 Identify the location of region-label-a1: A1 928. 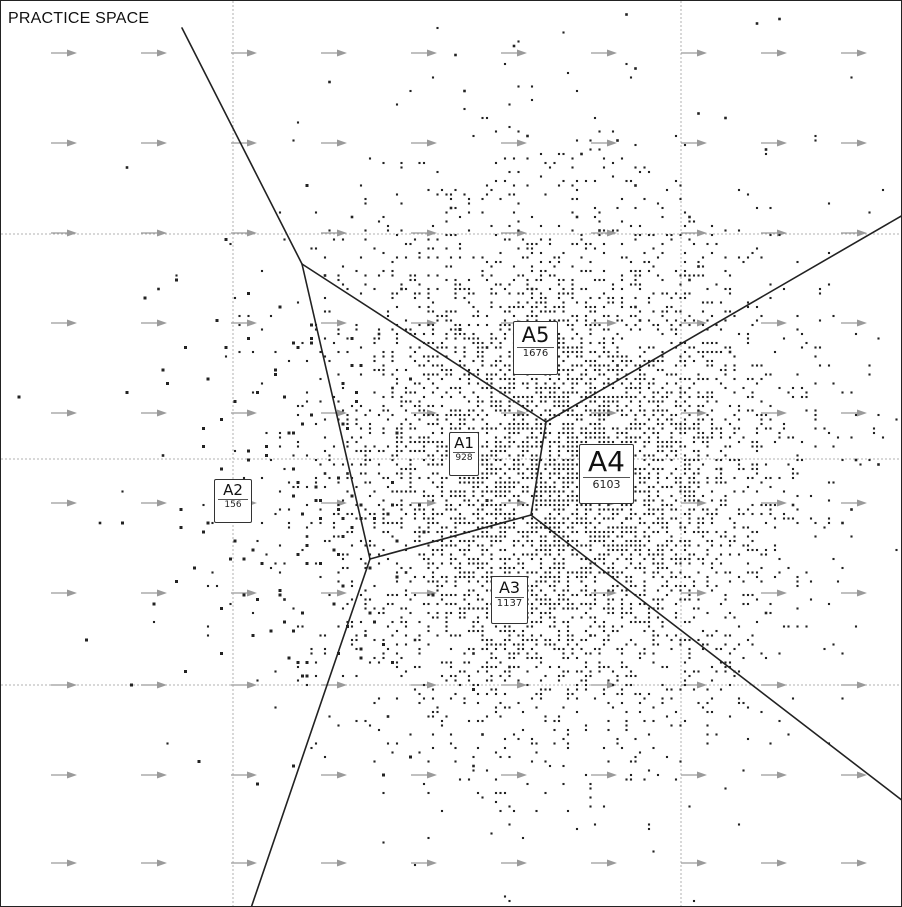
(464, 454).